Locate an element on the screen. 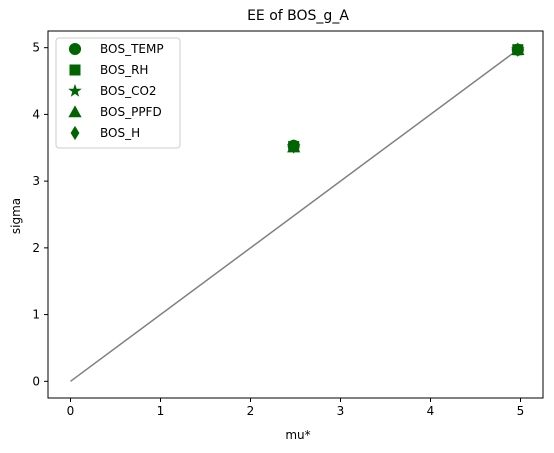 Image resolution: width=554 pixels, height=453 pixels. x-tick-label: 1 is located at coordinates (161, 411).